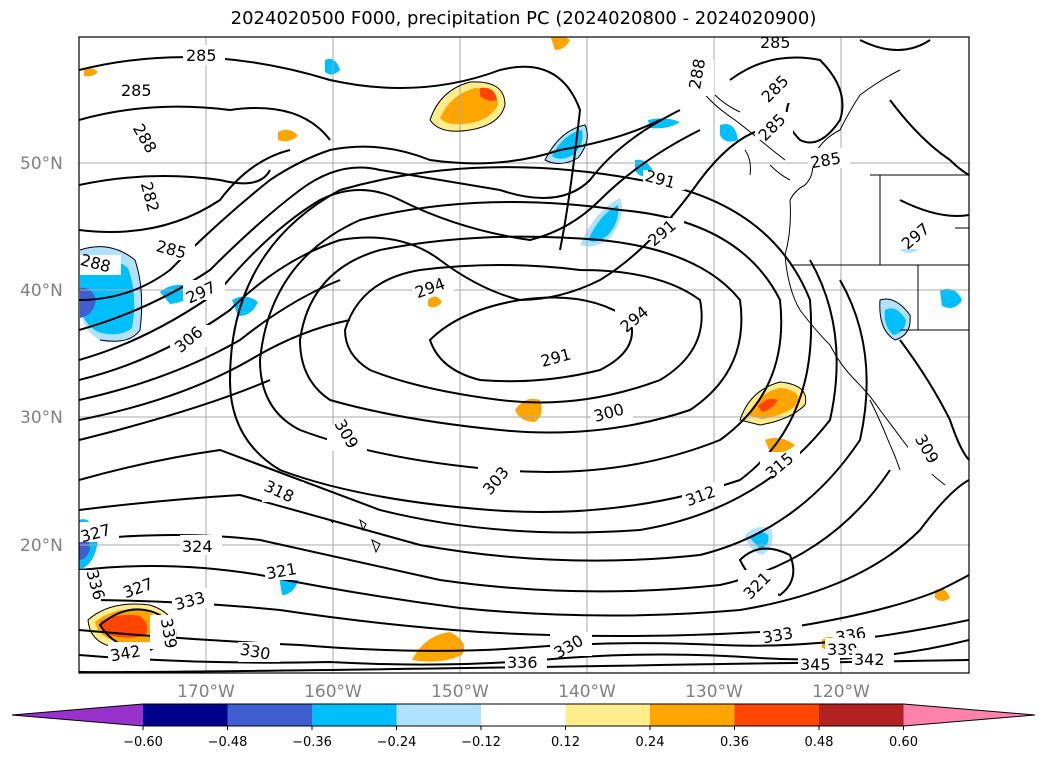  I want to click on colorbar-tick-label: 0.60, so click(903, 742).